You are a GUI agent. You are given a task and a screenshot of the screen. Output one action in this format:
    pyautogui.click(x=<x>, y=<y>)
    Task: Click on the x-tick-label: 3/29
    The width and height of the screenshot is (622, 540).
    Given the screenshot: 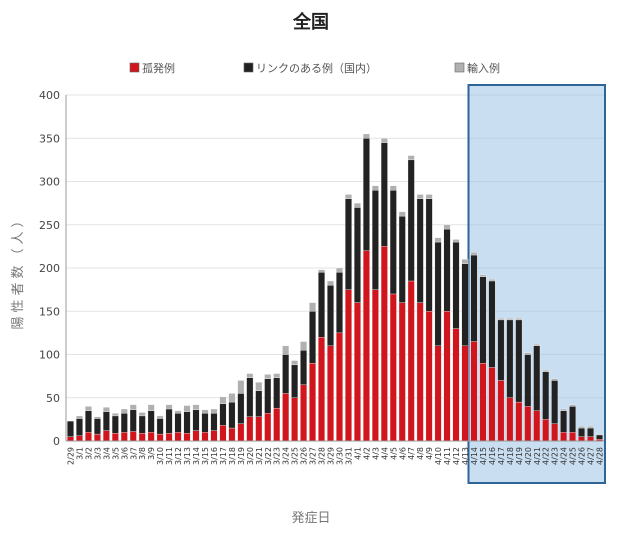 What is the action you would take?
    pyautogui.click(x=331, y=456)
    